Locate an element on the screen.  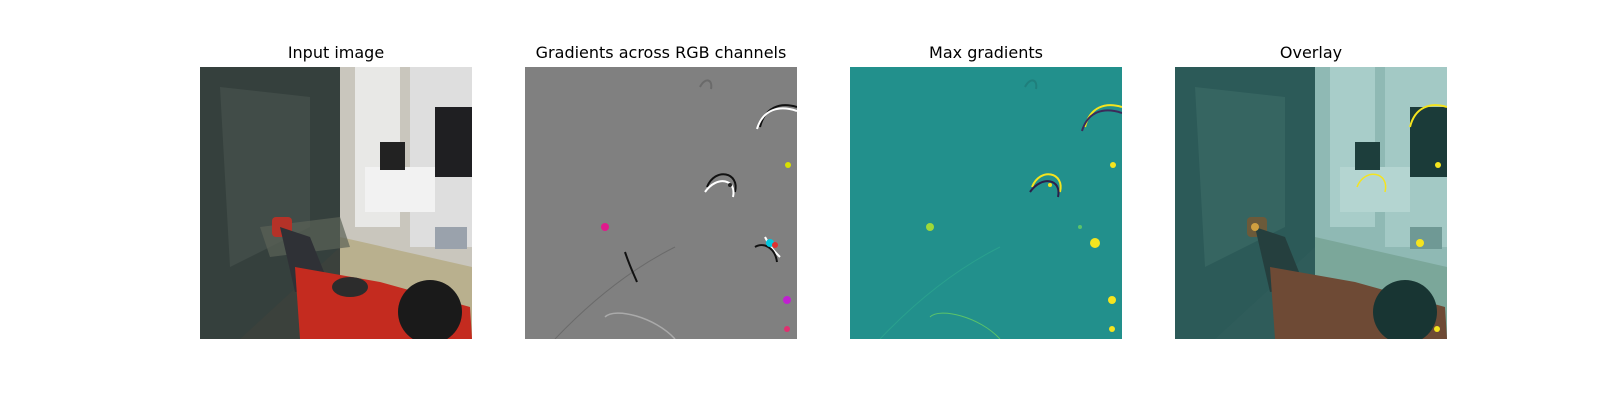
max-gradients-image is located at coordinates (986, 203).